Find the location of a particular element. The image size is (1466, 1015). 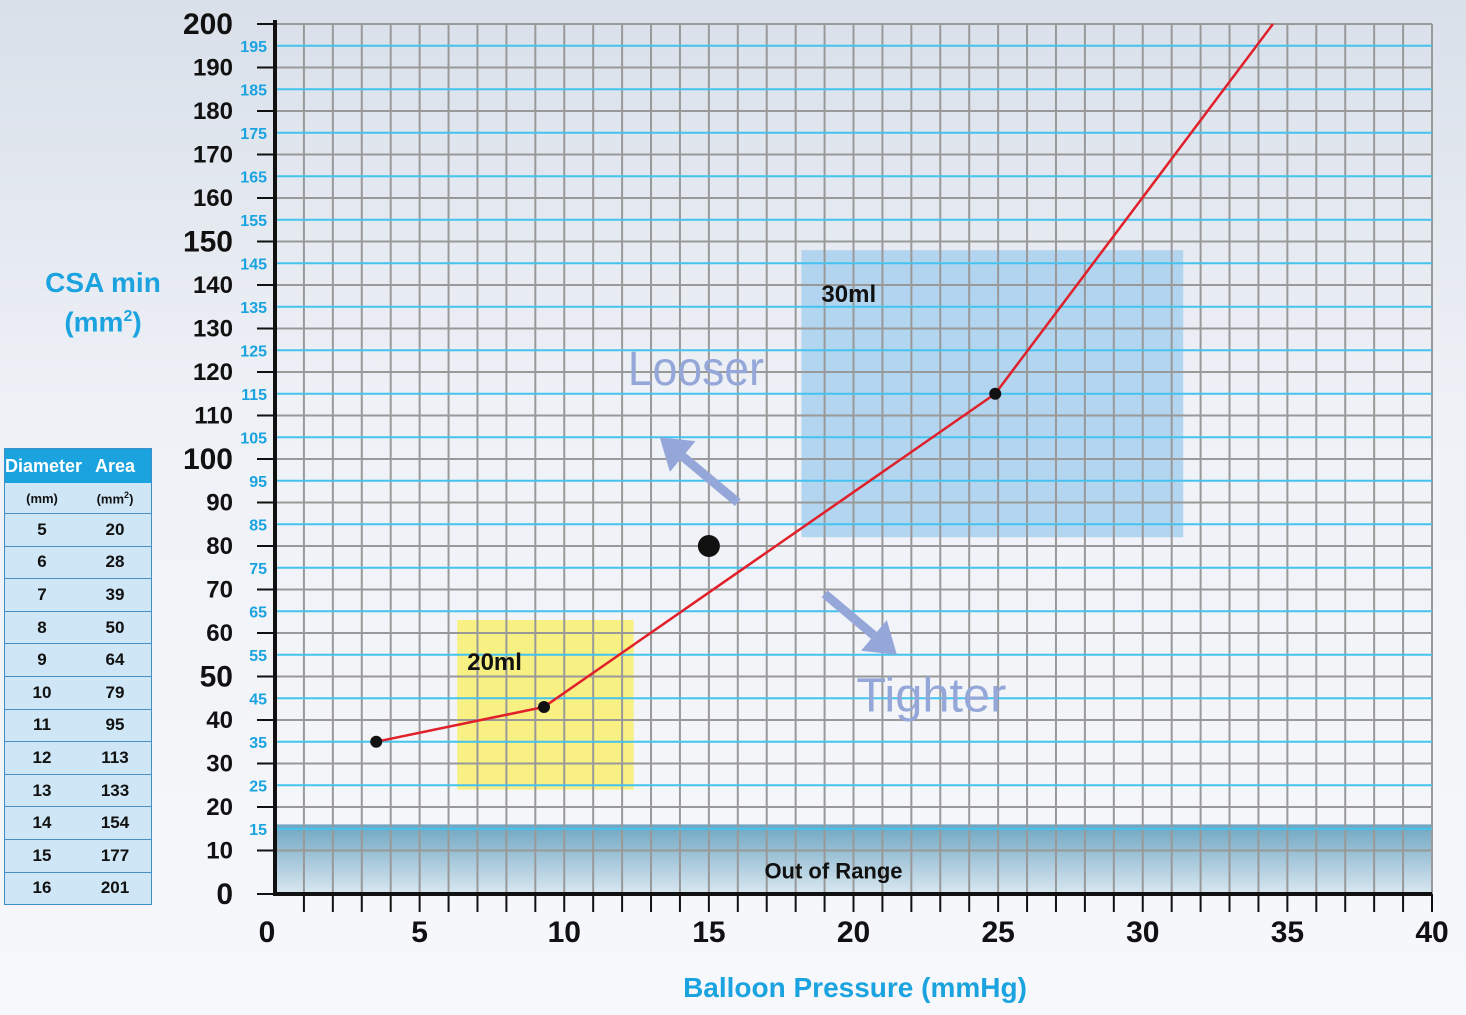

cell-diameter: 5 is located at coordinates (42, 530).